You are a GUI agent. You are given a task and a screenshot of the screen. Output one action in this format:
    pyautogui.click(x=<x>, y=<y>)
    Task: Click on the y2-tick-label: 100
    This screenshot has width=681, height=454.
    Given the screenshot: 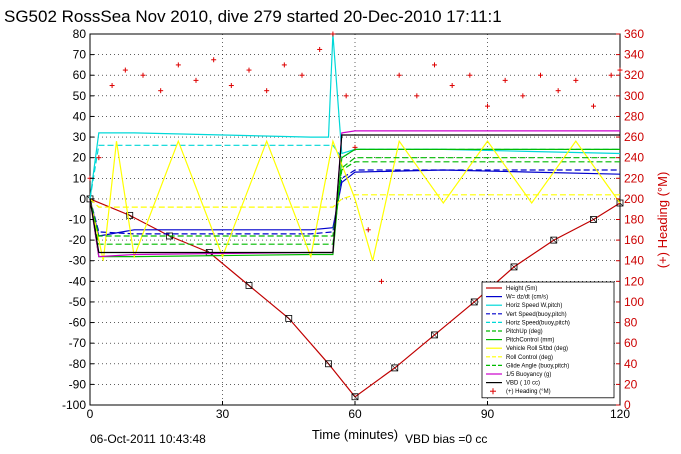 What is the action you would take?
    pyautogui.click(x=634, y=302)
    